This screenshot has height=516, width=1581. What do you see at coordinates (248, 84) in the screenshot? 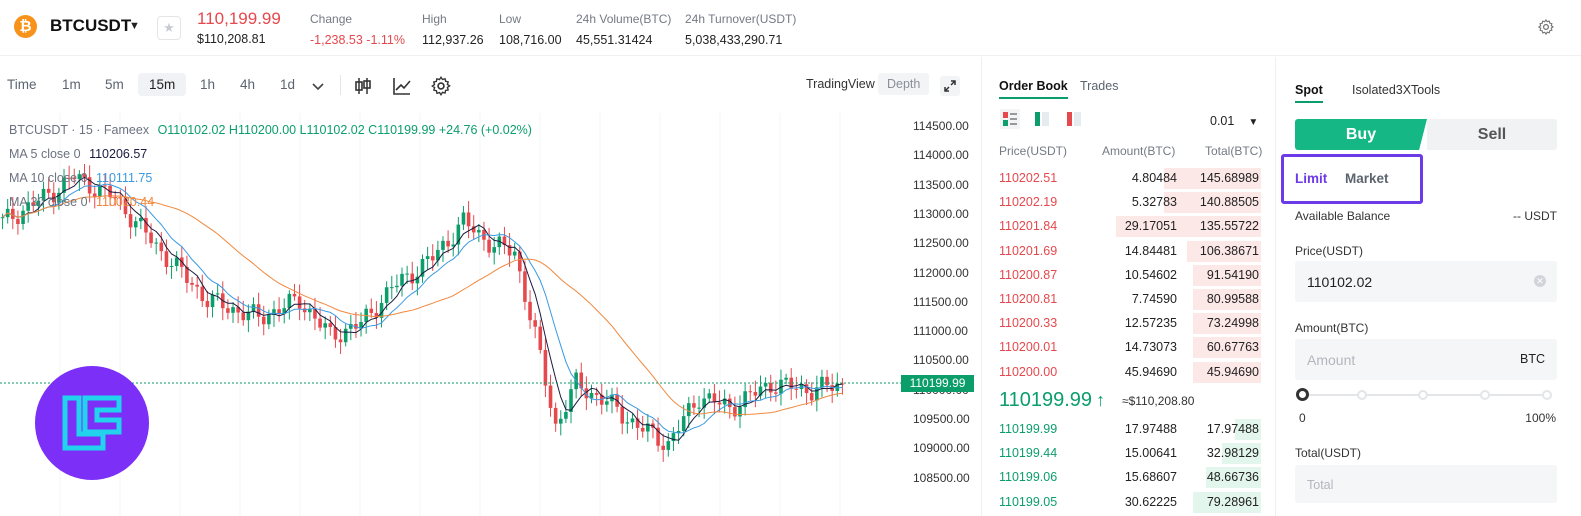
I see `timeframe-4h: 4h` at bounding box center [248, 84].